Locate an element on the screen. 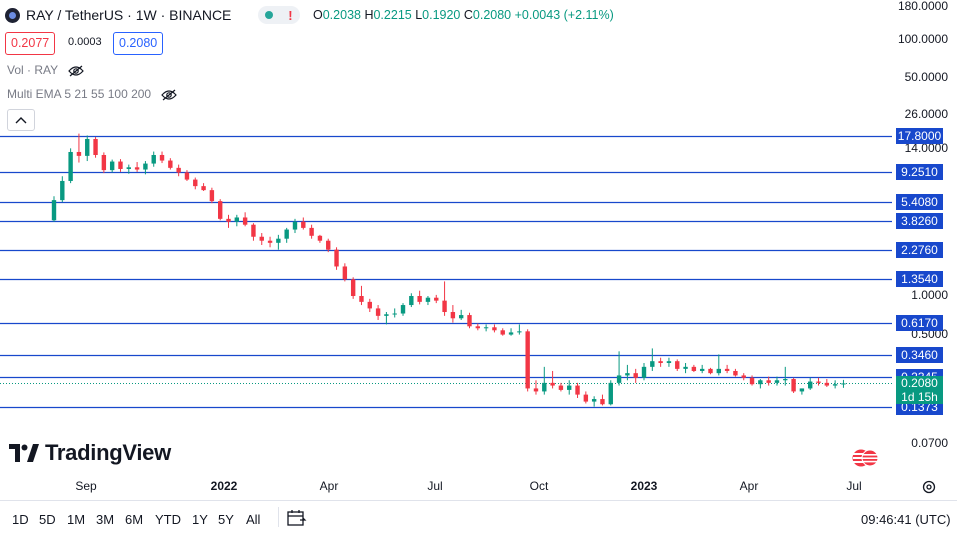 This screenshot has width=957, height=536. level-price-label: 3.8260 is located at coordinates (919, 221).